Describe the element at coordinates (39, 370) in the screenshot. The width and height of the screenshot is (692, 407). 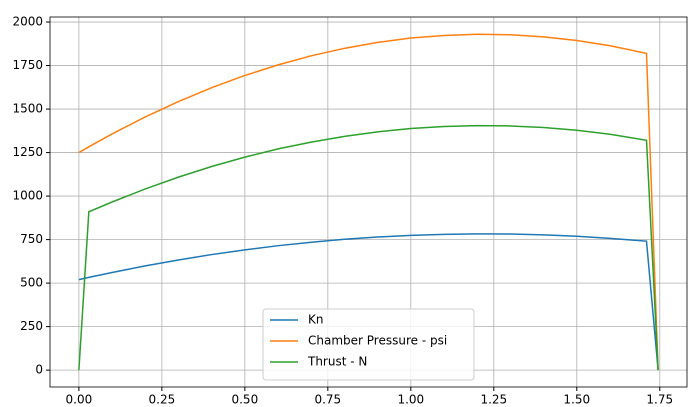
I see `y-tick-label: 0` at that location.